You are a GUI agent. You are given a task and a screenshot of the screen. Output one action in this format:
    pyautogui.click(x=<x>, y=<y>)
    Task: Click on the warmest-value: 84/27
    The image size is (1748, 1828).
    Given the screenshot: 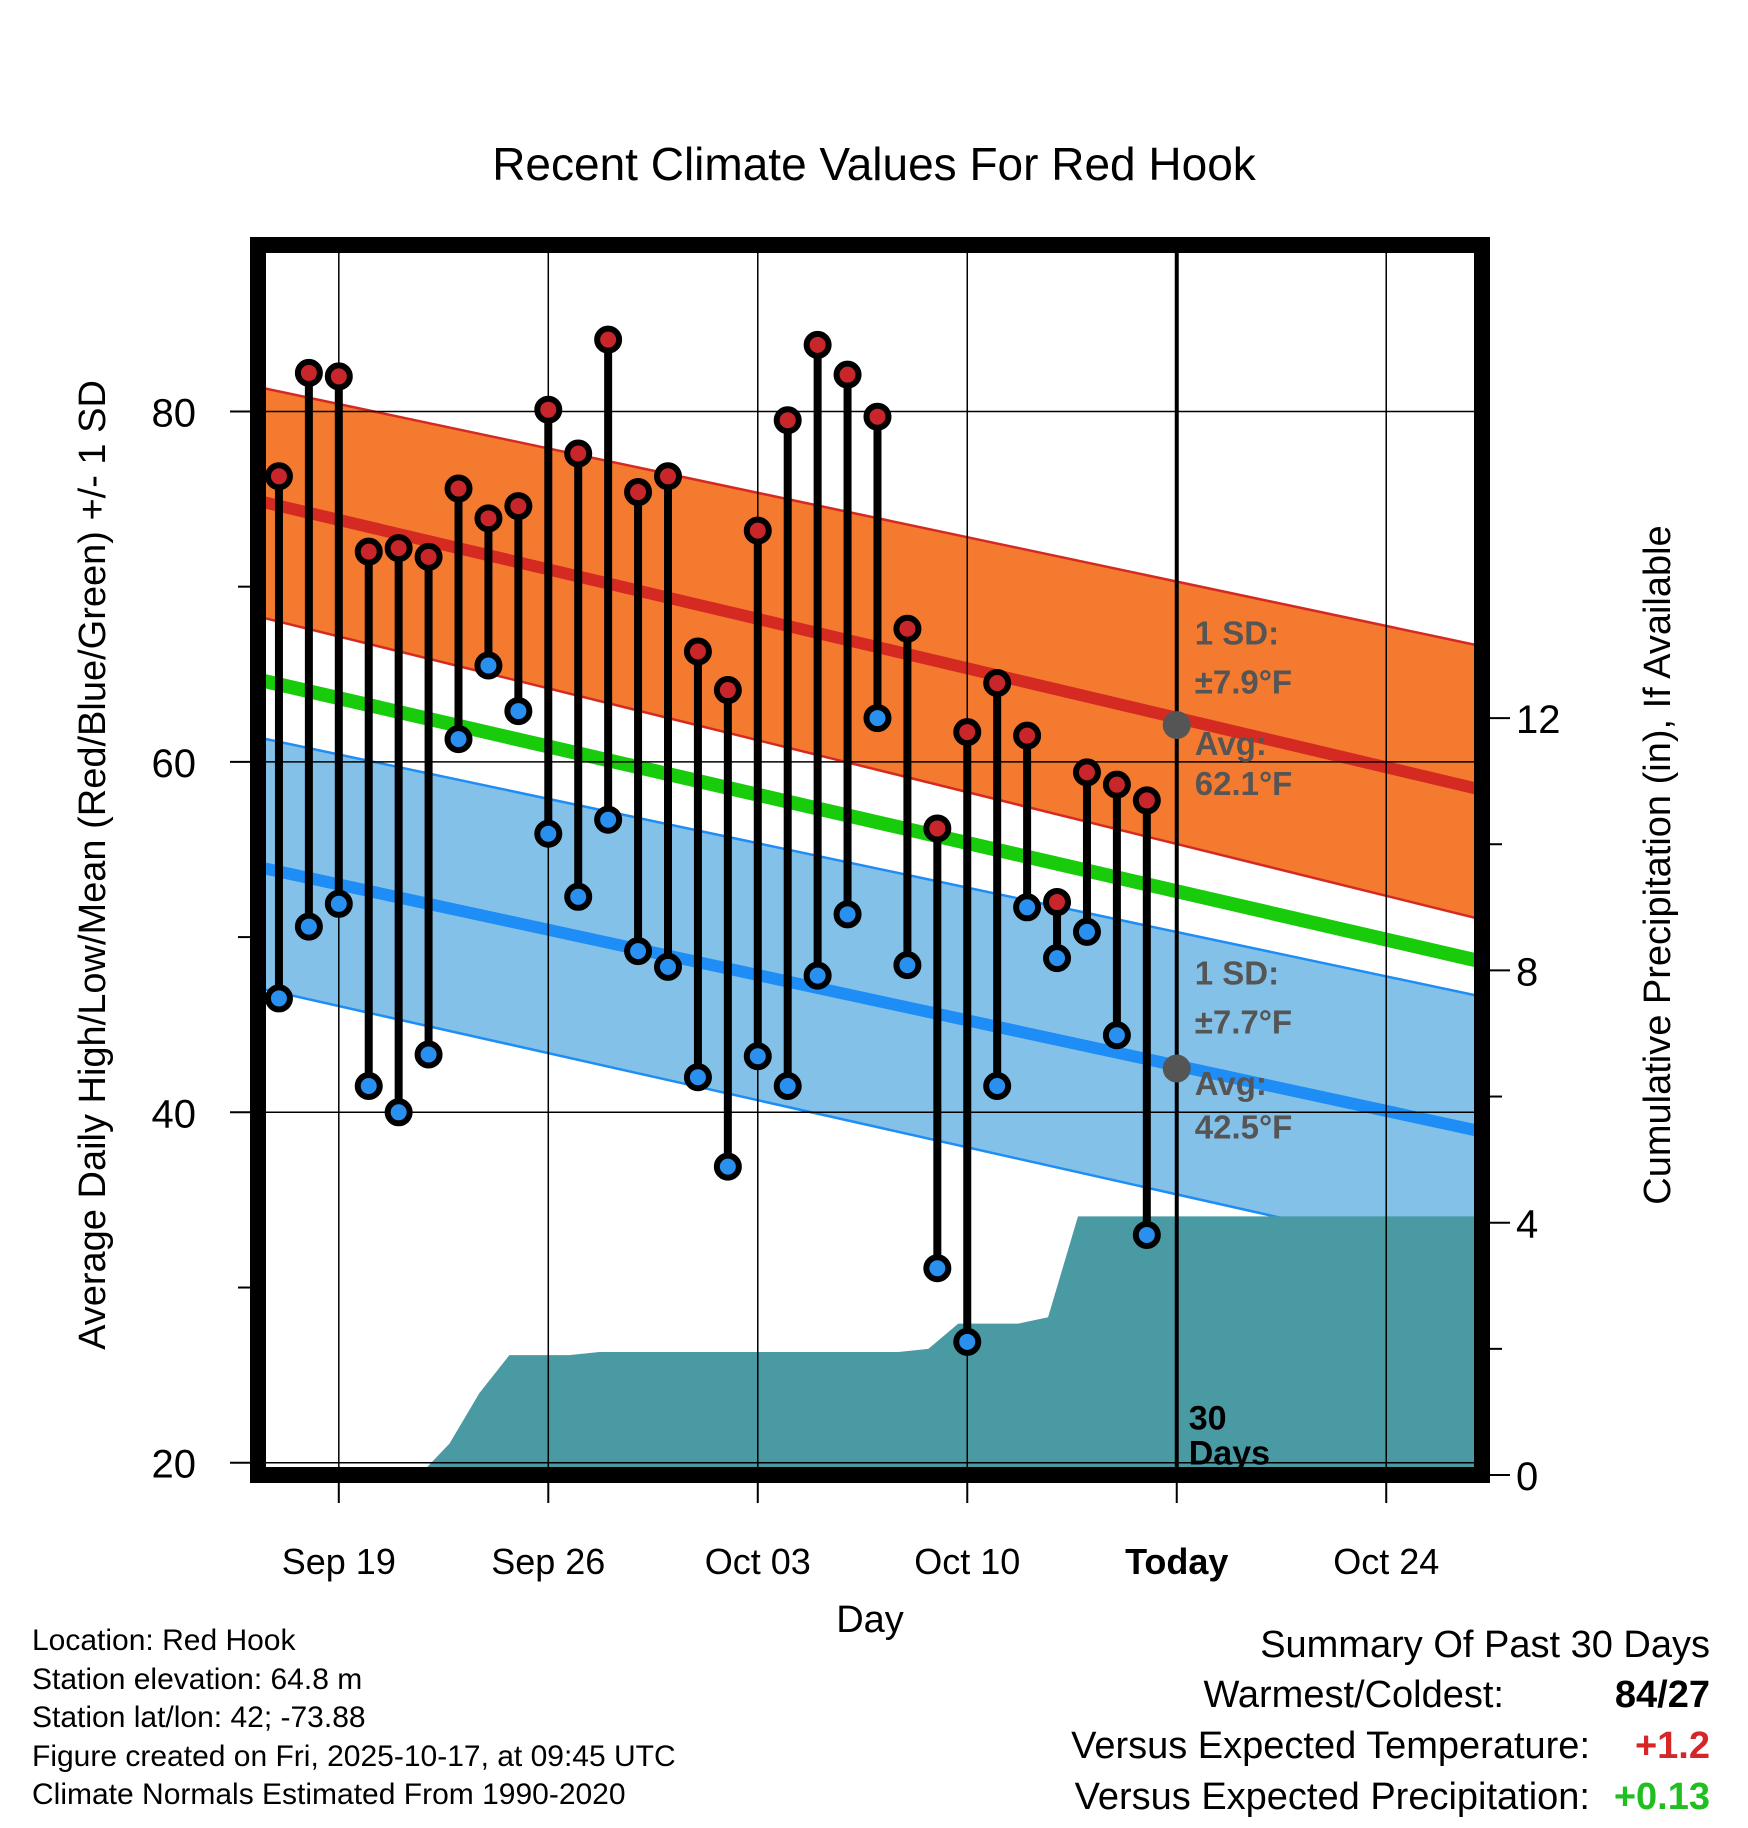 What is the action you would take?
    pyautogui.click(x=1662, y=1695)
    